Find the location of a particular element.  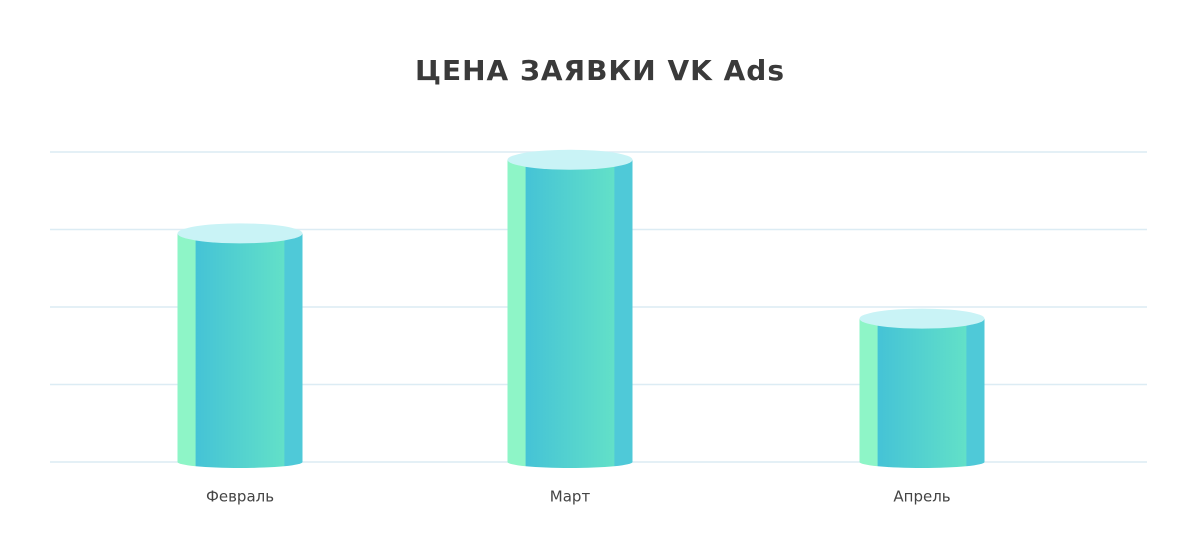

chart-title: ЦЕНА ЗАЯВКИ VK Ads is located at coordinates (600, 70).